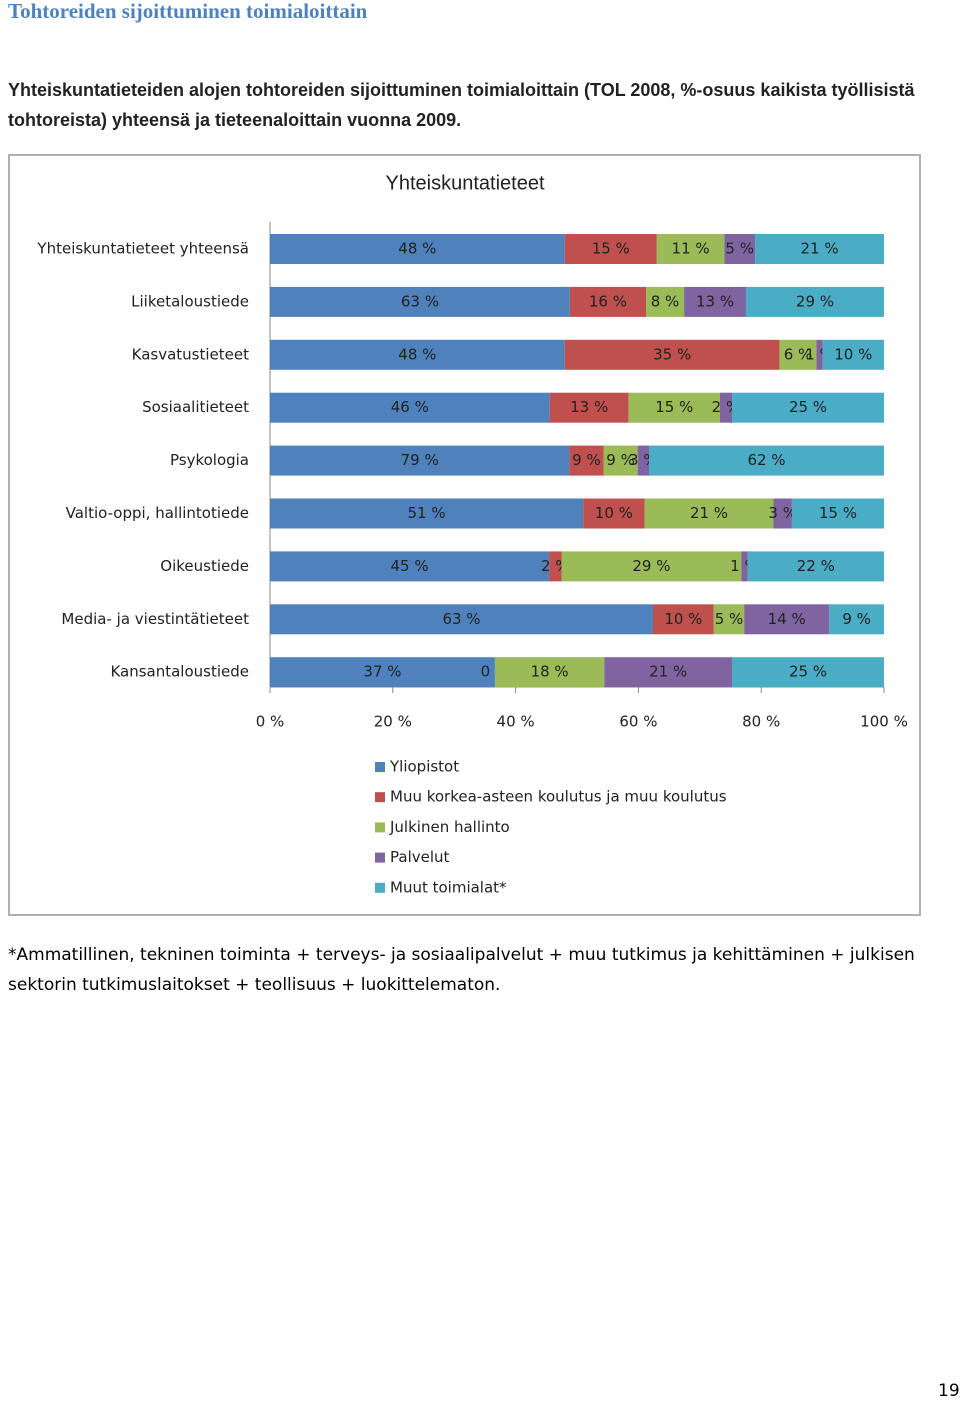 The image size is (960, 1402). I want to click on data-label: 51 %, so click(427, 513).